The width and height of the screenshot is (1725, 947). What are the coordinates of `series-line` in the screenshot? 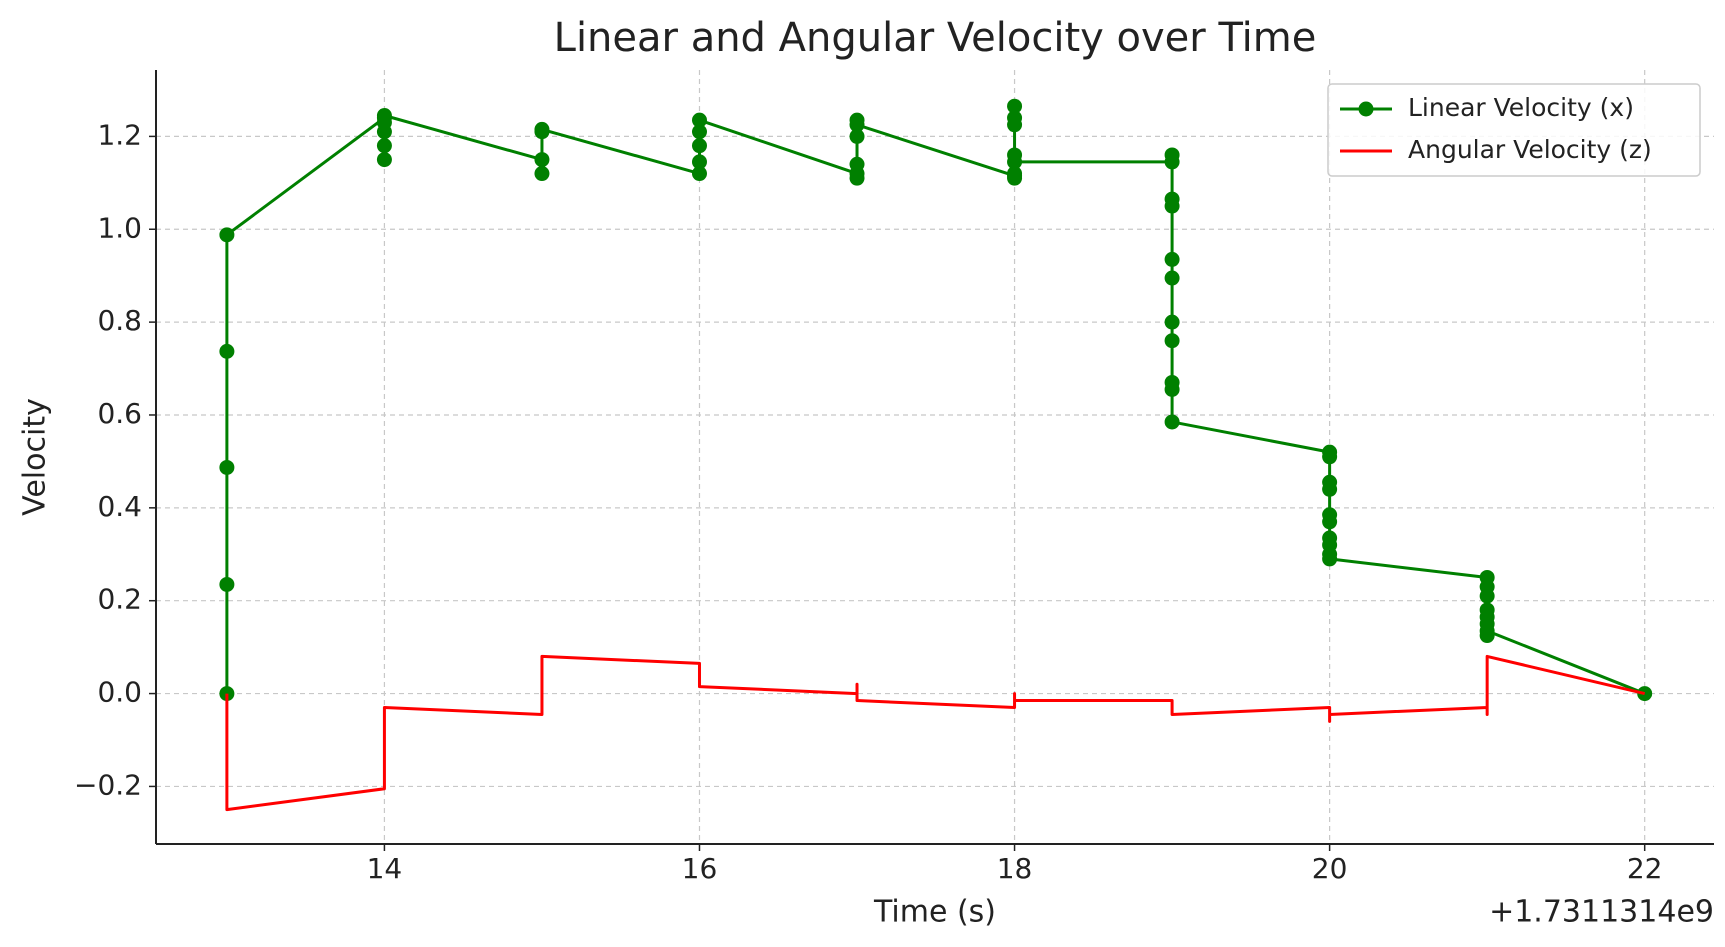 It's located at (935, 733).